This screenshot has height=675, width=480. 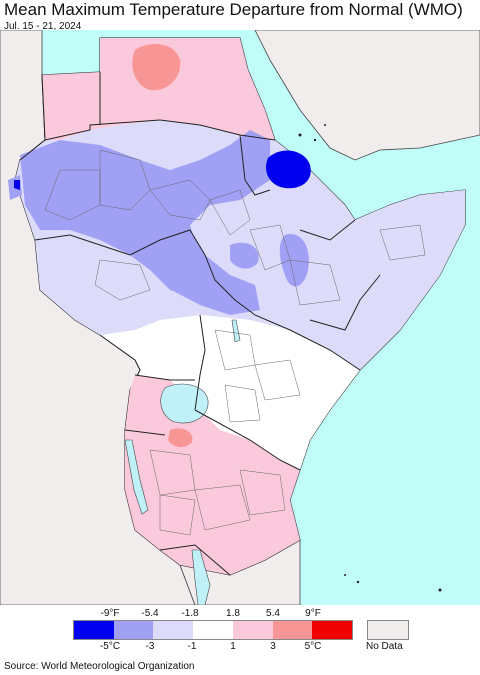 I want to click on legend-color-bar, so click(x=213, y=630).